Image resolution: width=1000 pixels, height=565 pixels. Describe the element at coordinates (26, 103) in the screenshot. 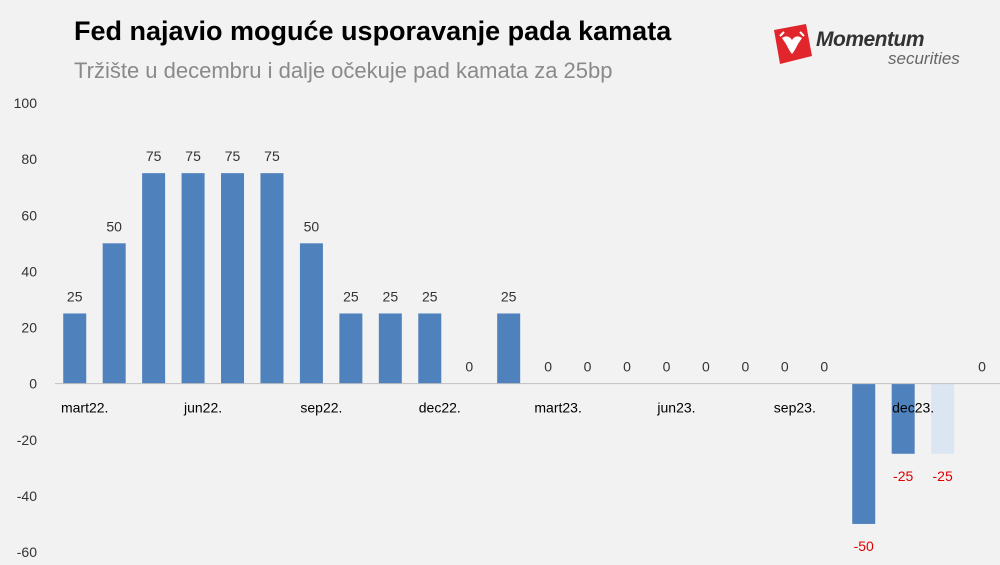

I see `y-tick-label: 100` at that location.